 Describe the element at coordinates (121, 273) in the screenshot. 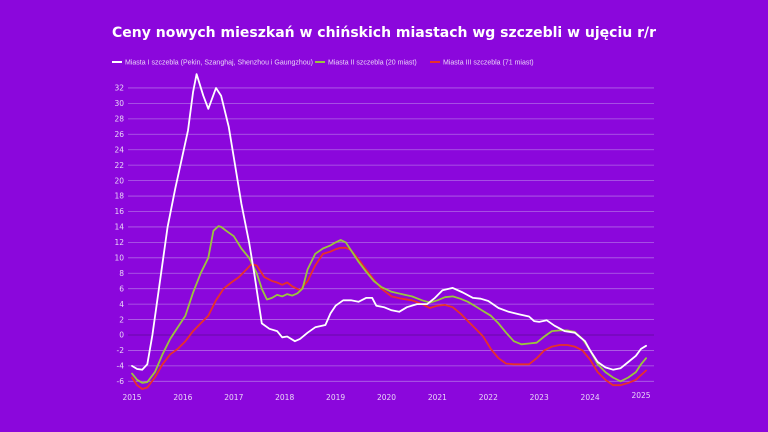

I see `y-tick-label: 8` at that location.